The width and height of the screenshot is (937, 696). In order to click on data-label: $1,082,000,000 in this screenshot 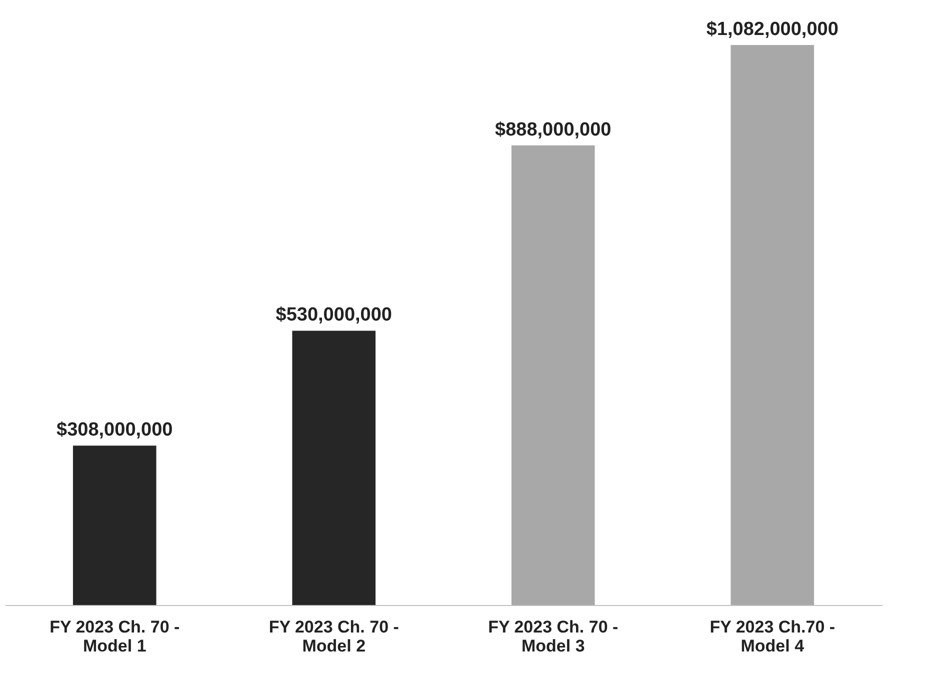, I will do `click(772, 29)`.